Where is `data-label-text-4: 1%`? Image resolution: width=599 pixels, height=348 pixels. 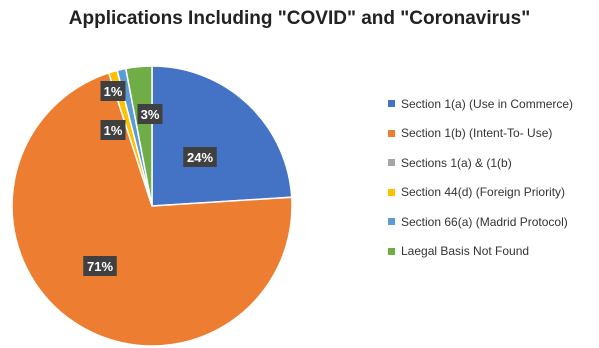
data-label-text-4: 1% is located at coordinates (113, 91).